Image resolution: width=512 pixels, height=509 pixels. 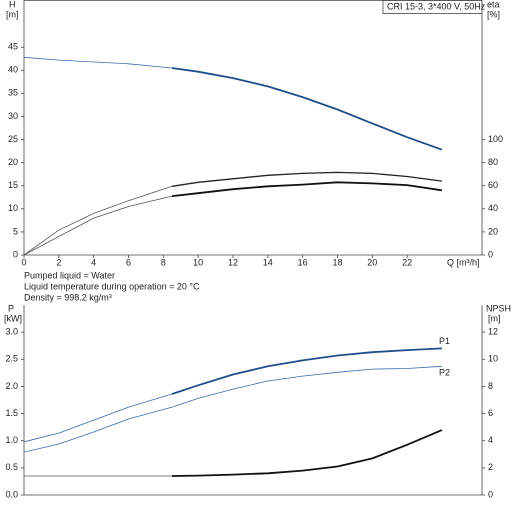 I want to click on y-unit: [m], so click(x=12, y=14).